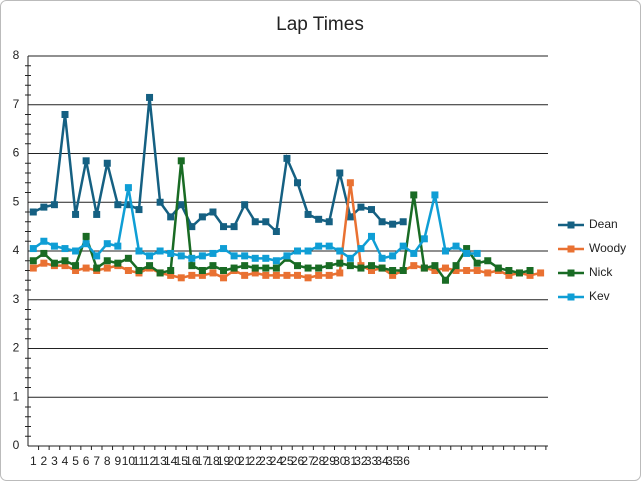 The width and height of the screenshot is (641, 486). Describe the element at coordinates (16, 104) in the screenshot. I see `y-tick-label: 7` at that location.